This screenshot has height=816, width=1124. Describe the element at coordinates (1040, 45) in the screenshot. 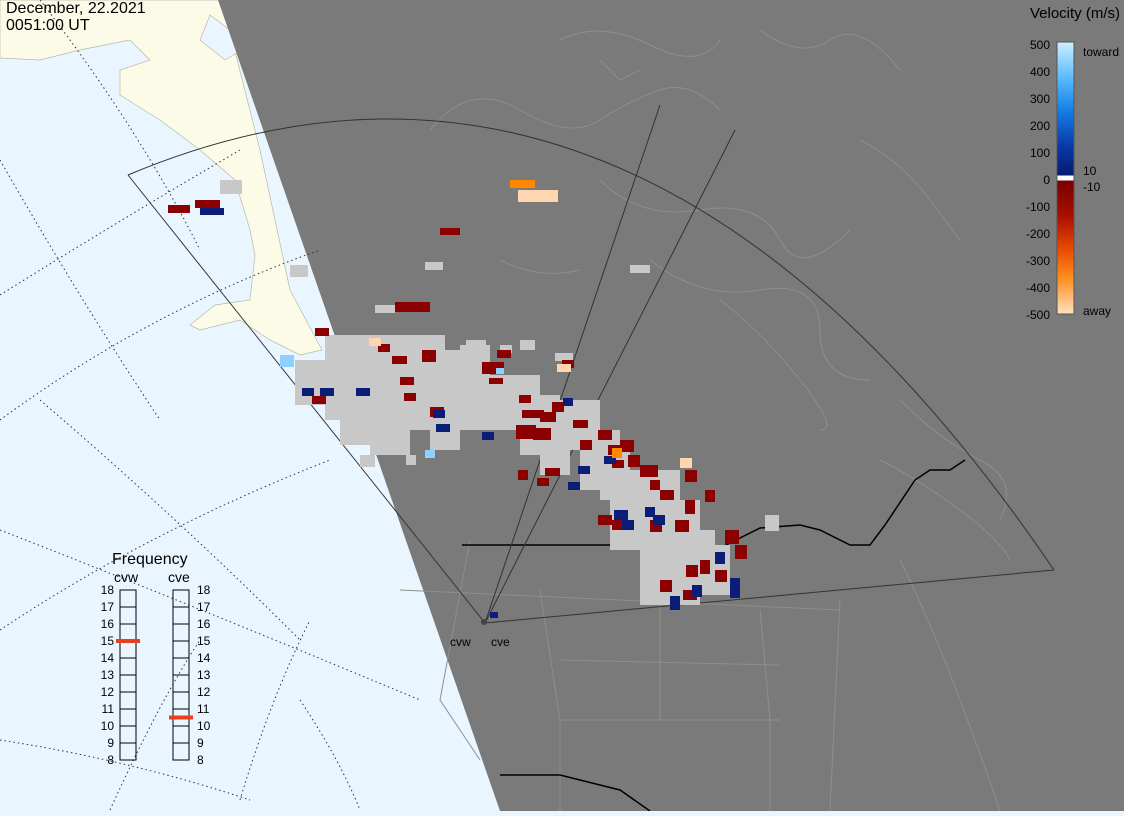

I see `velocity-tick-label: 500` at that location.